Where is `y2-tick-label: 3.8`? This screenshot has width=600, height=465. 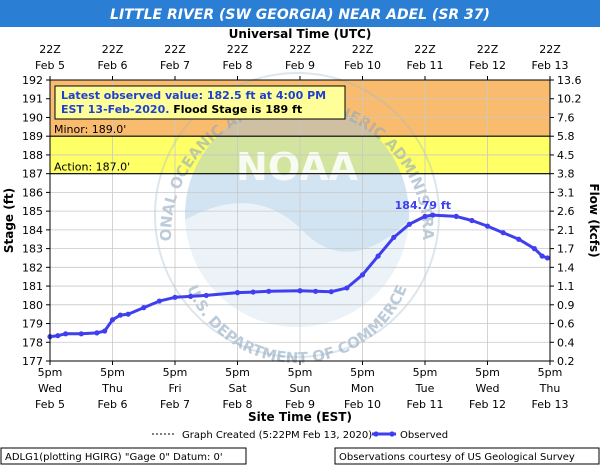
y2-tick-label: 3.8 is located at coordinates (566, 174).